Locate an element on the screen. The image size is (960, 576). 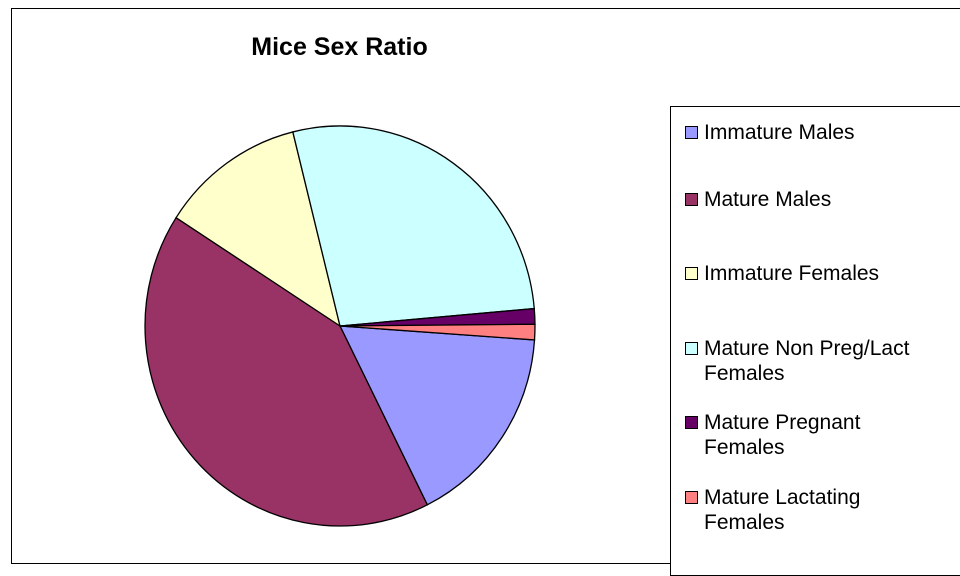
legend-label: Mature Lactating is located at coordinates (782, 497).